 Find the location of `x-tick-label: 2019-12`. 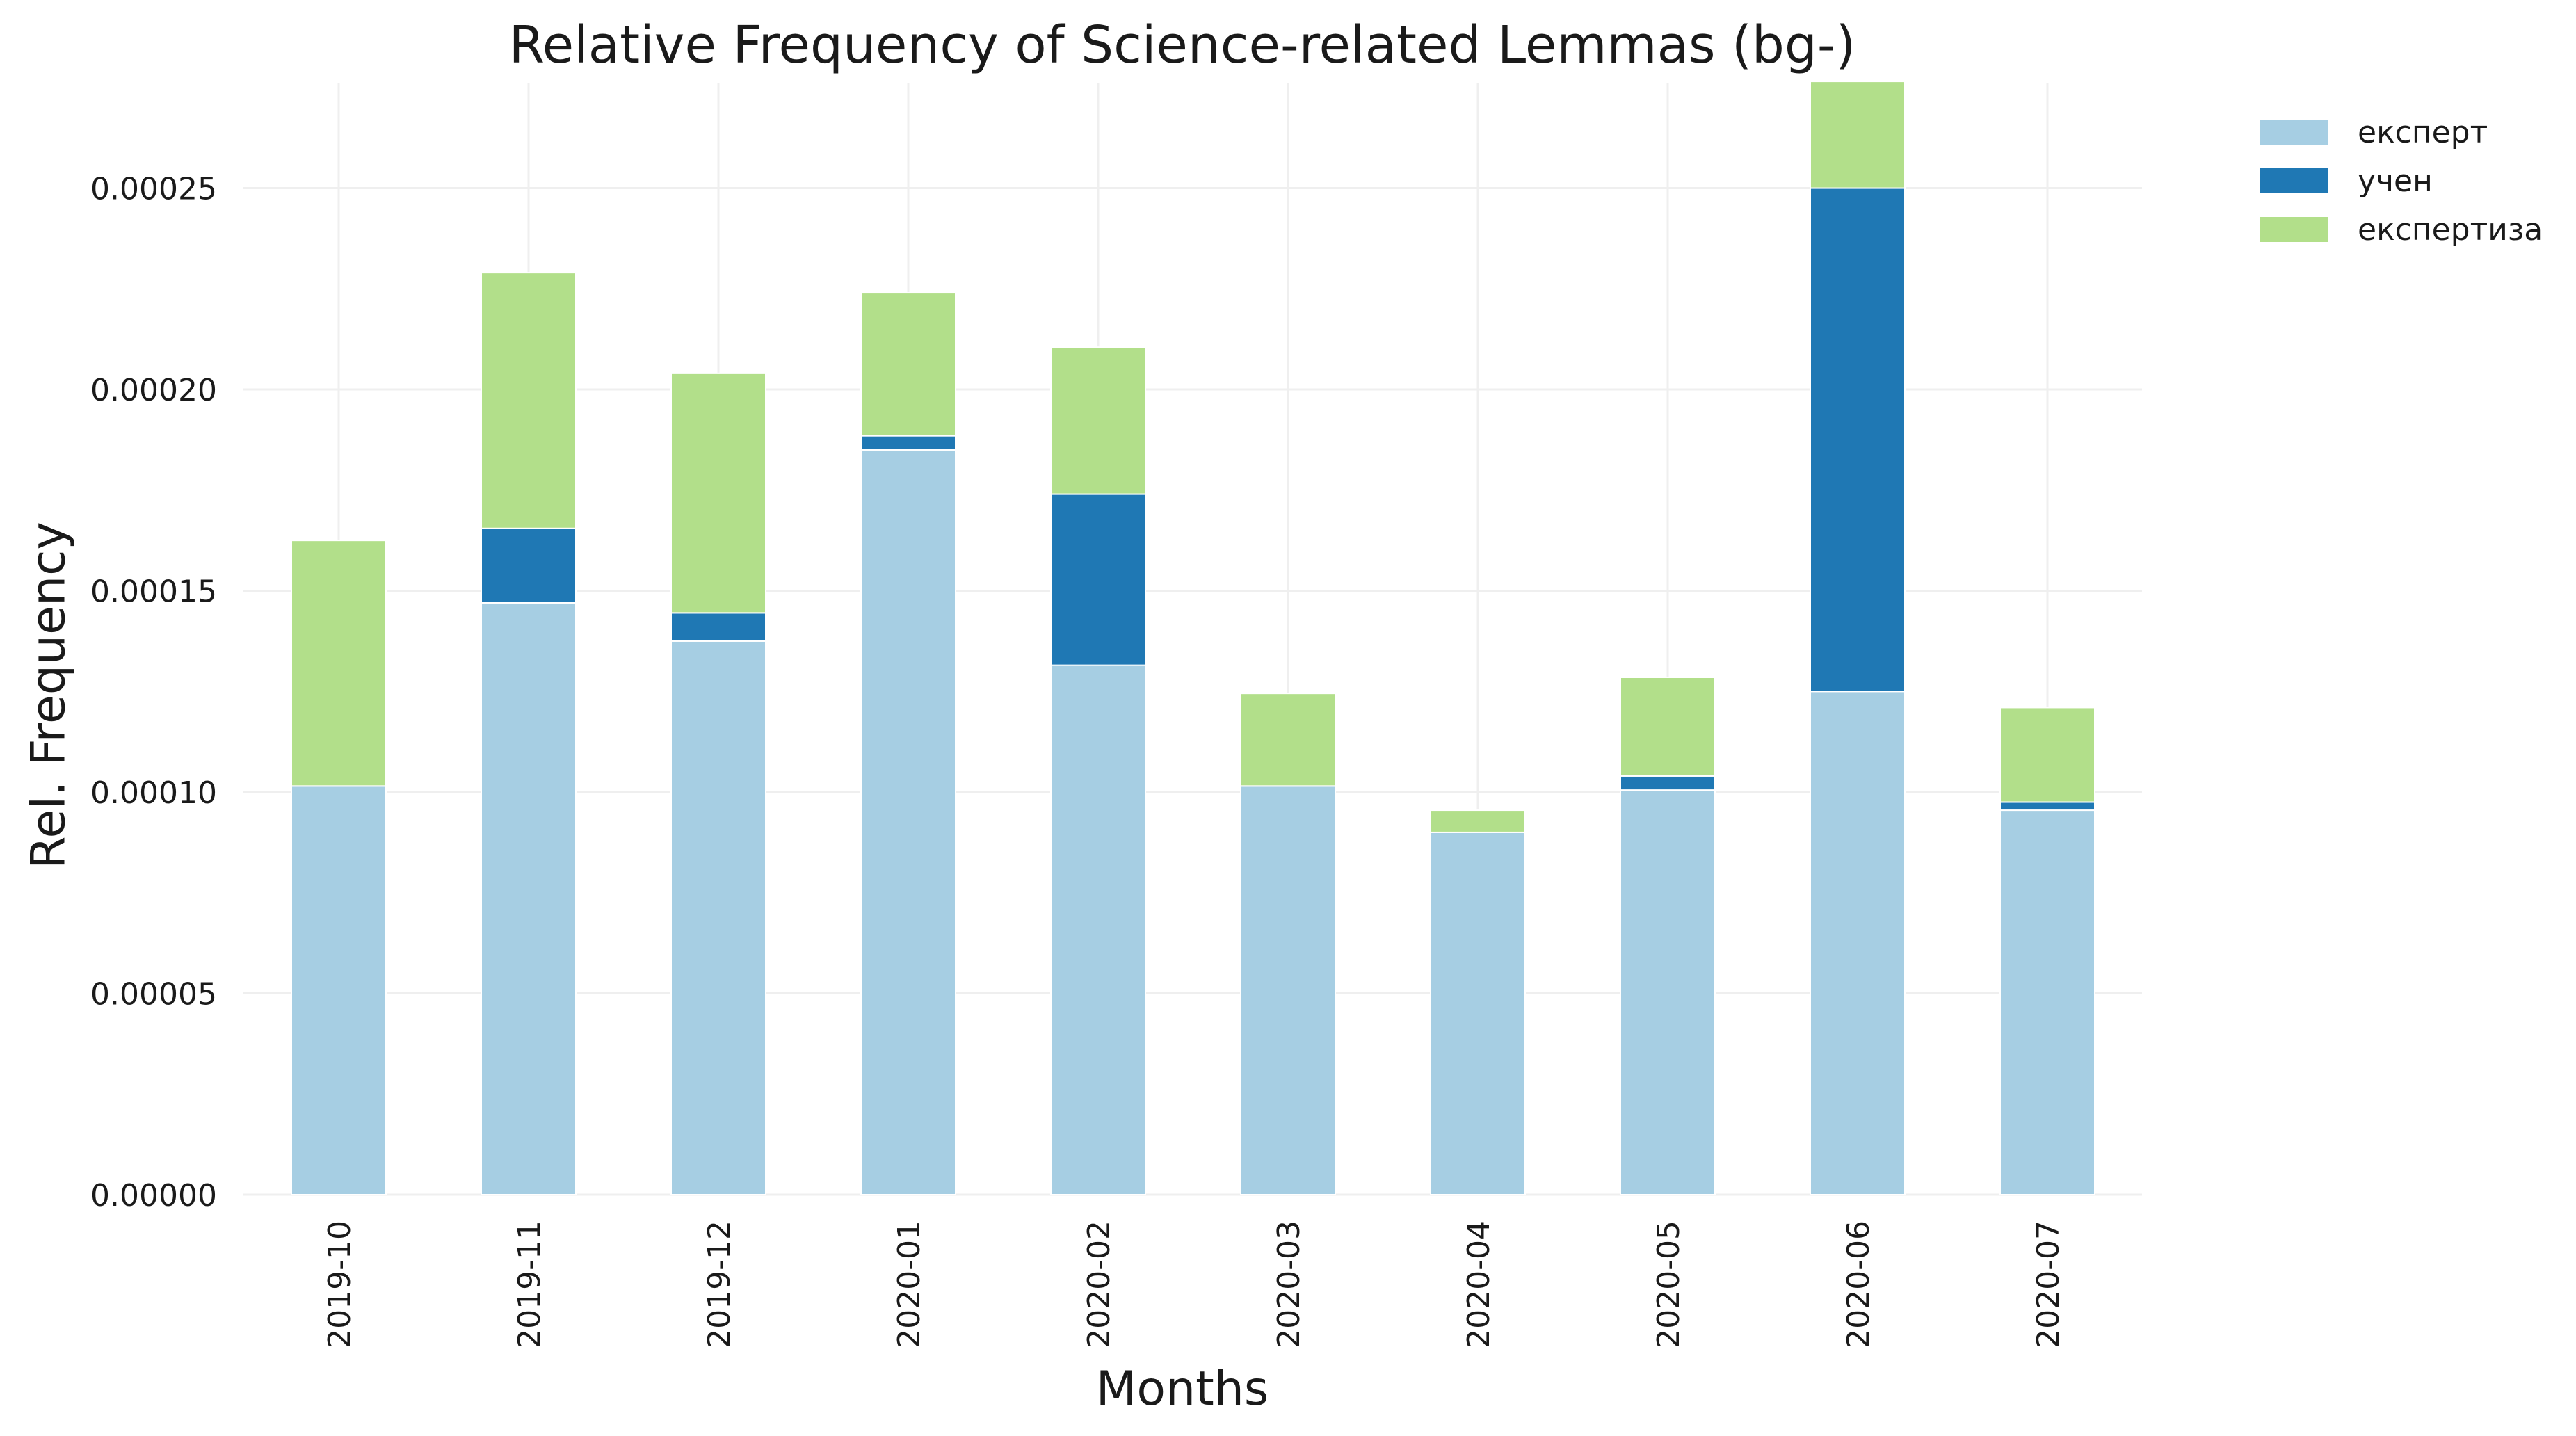

x-tick-label: 2019-12 is located at coordinates (719, 1284).